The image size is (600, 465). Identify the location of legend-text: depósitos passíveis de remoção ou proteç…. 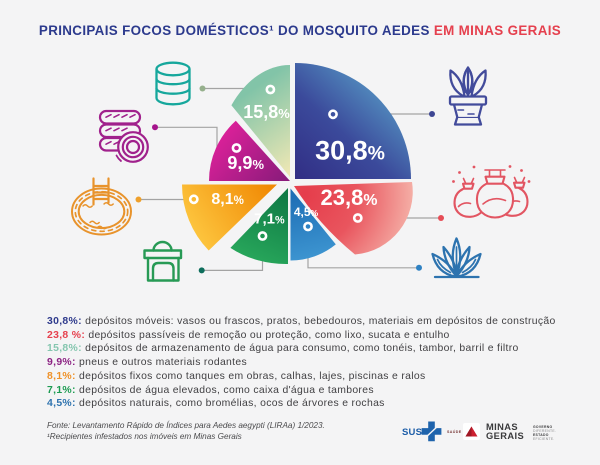
(269, 335).